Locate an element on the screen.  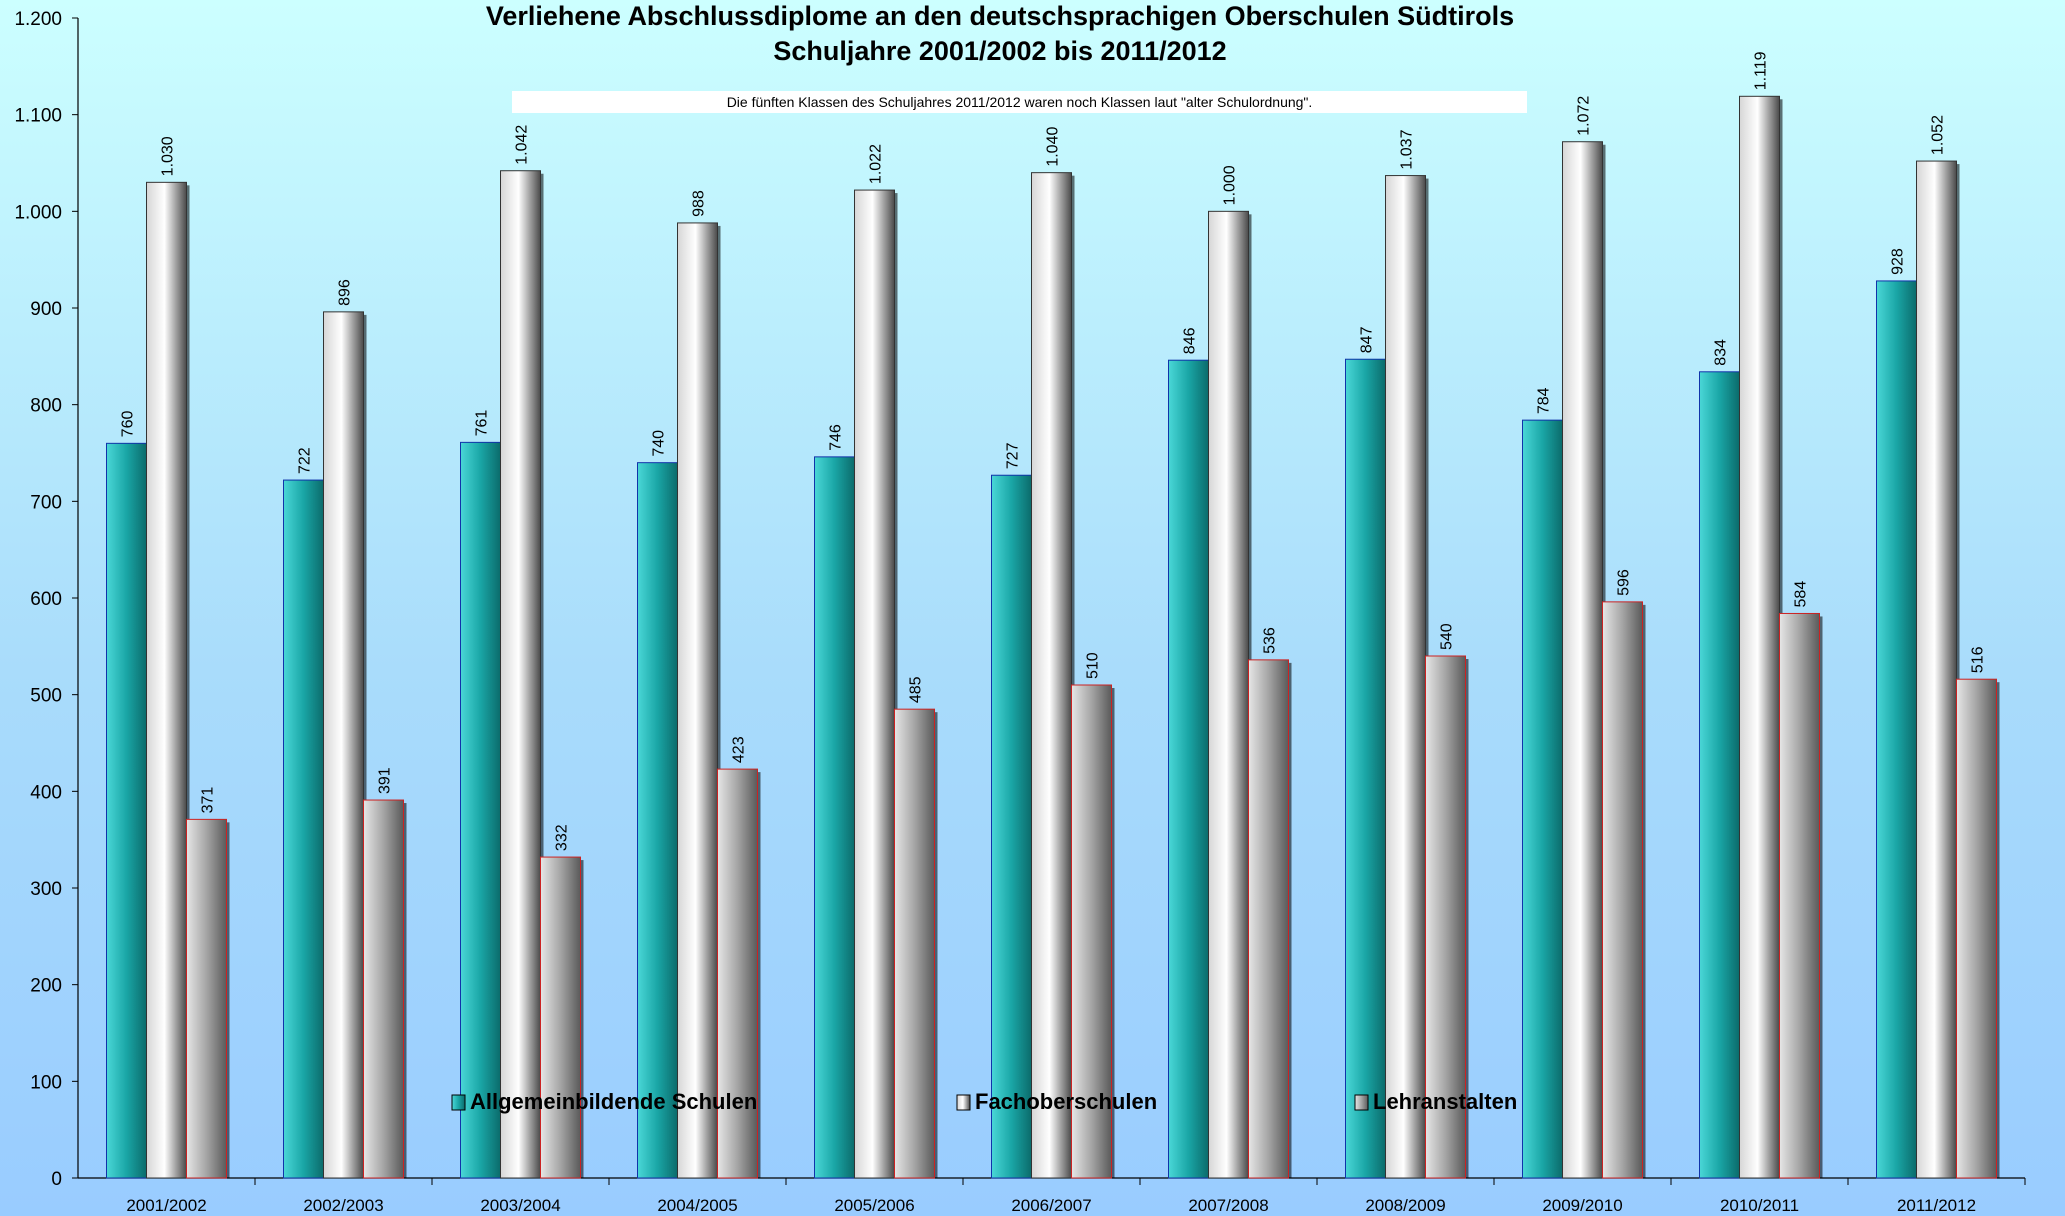
y-tick-label: 700 is located at coordinates (46, 502).